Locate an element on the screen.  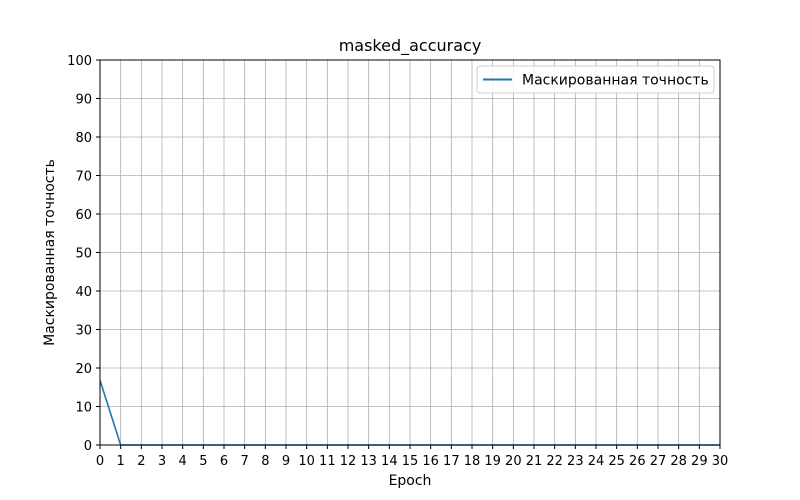
x-tick-label-18: 18 is located at coordinates (472, 461).